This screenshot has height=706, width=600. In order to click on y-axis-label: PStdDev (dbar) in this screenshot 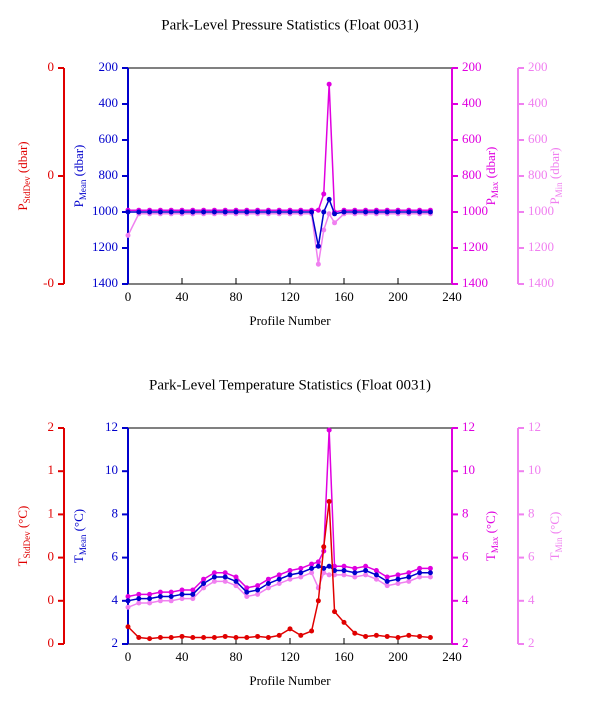, I will do `click(23, 175)`.